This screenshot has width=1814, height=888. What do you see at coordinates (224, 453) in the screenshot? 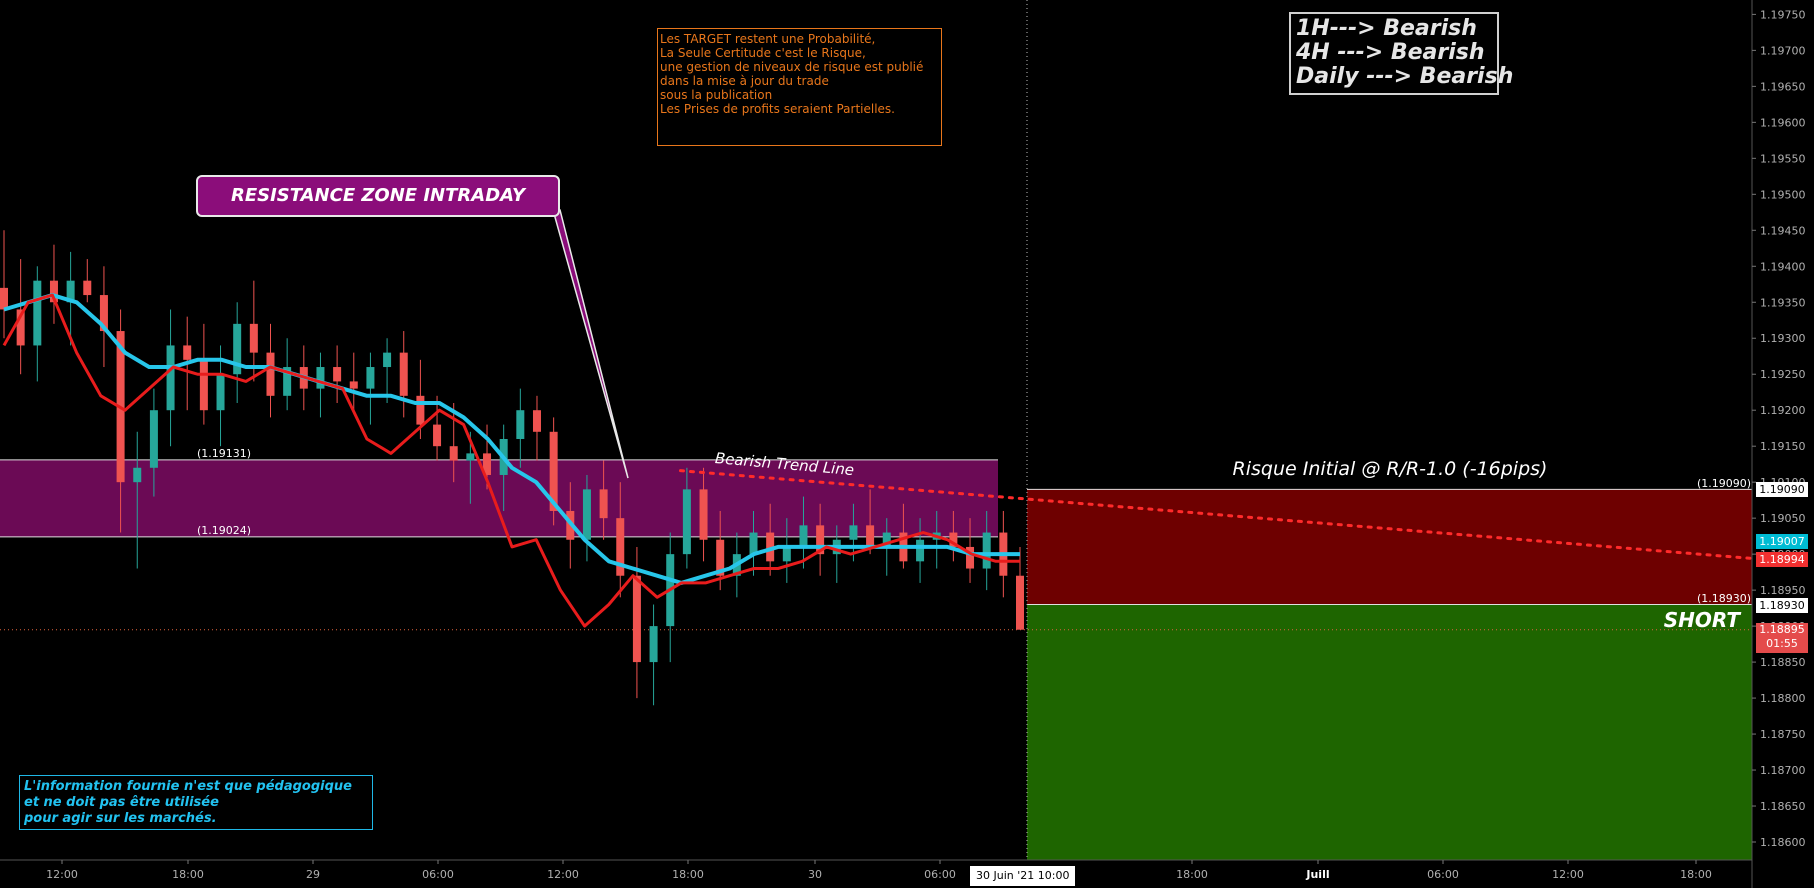
I see `resistance-top-tag: (1.19131)` at bounding box center [224, 453].